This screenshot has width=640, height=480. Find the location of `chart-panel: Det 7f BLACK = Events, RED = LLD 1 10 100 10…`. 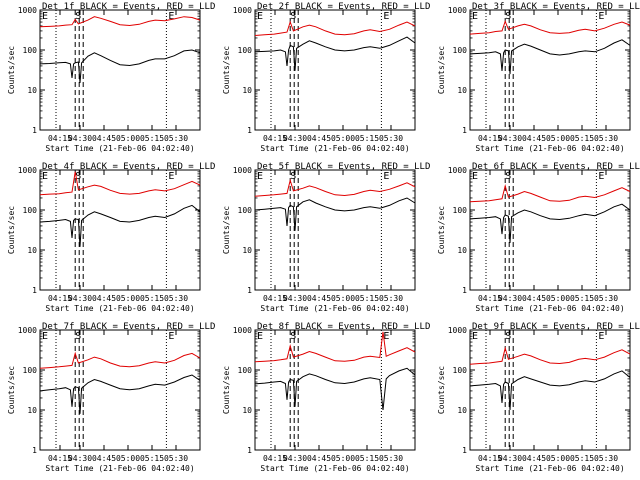

chart-panel: Det 7f BLACK = Events, RED = LLD 1 10 100 10… is located at coordinates (111, 397).